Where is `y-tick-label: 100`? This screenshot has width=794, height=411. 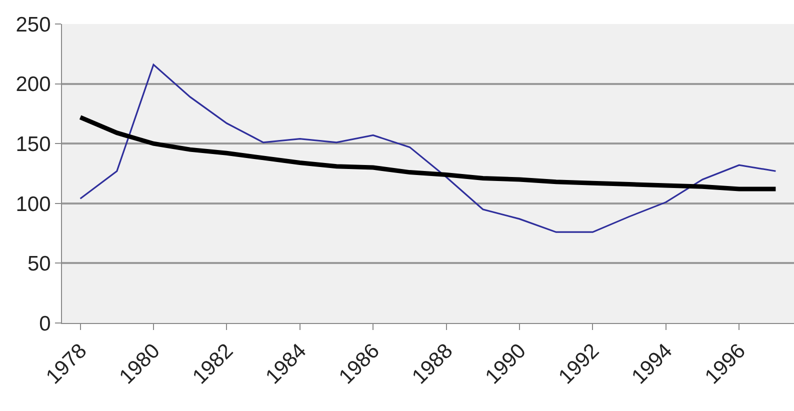
y-tick-label: 100 is located at coordinates (33, 204).